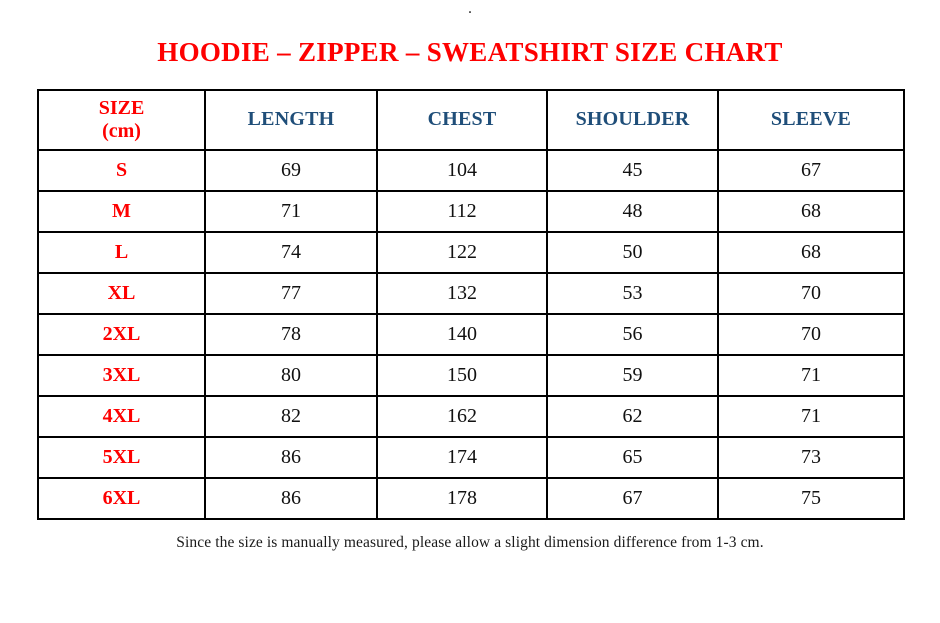 This screenshot has height=623, width=940. I want to click on table-row: 2XL 78 140 56 70, so click(471, 334).